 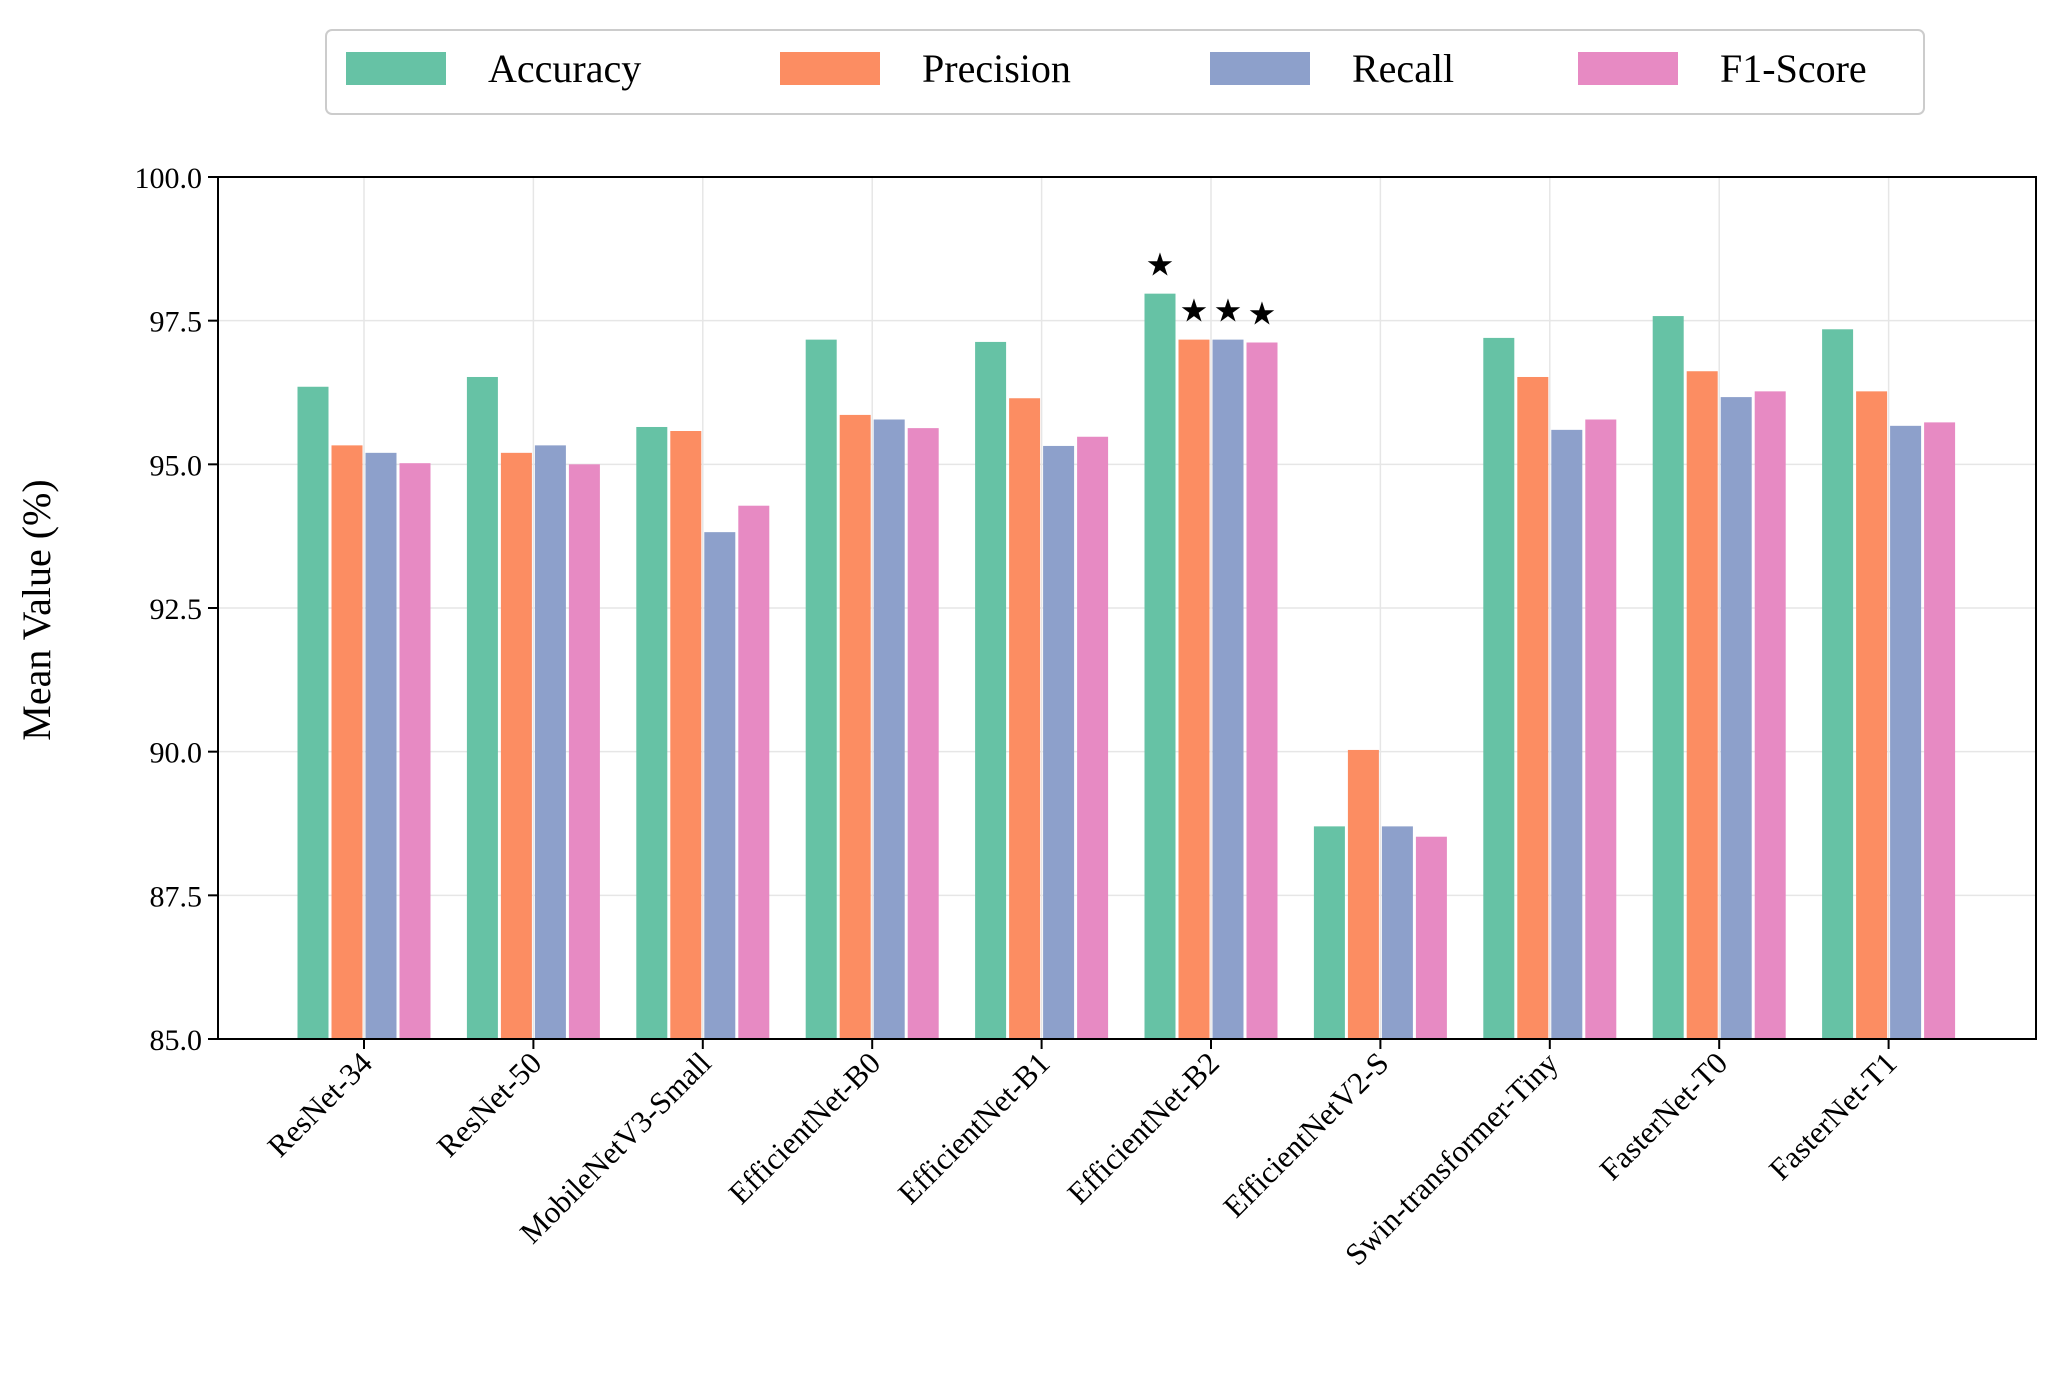 I want to click on y-tick-label: 85.0, so click(x=176, y=1040).